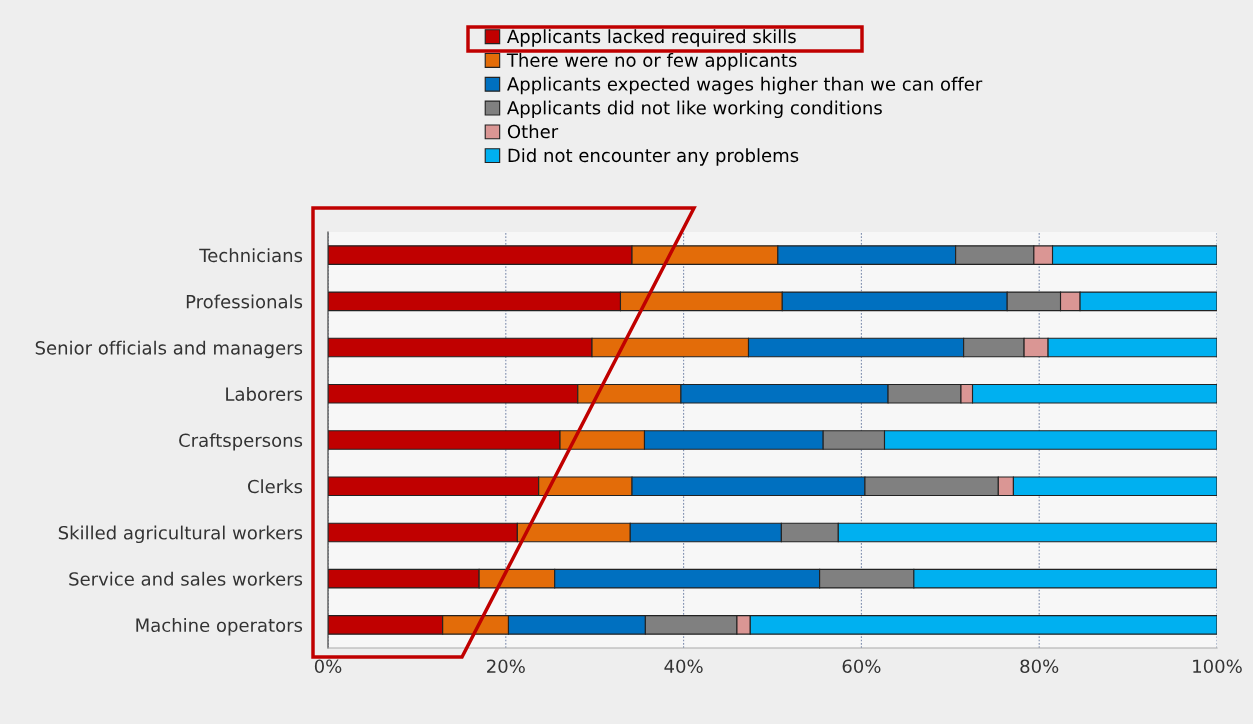 The width and height of the screenshot is (1253, 724). Describe the element at coordinates (251, 255) in the screenshot. I see `y-tick-label: Technicians` at that location.